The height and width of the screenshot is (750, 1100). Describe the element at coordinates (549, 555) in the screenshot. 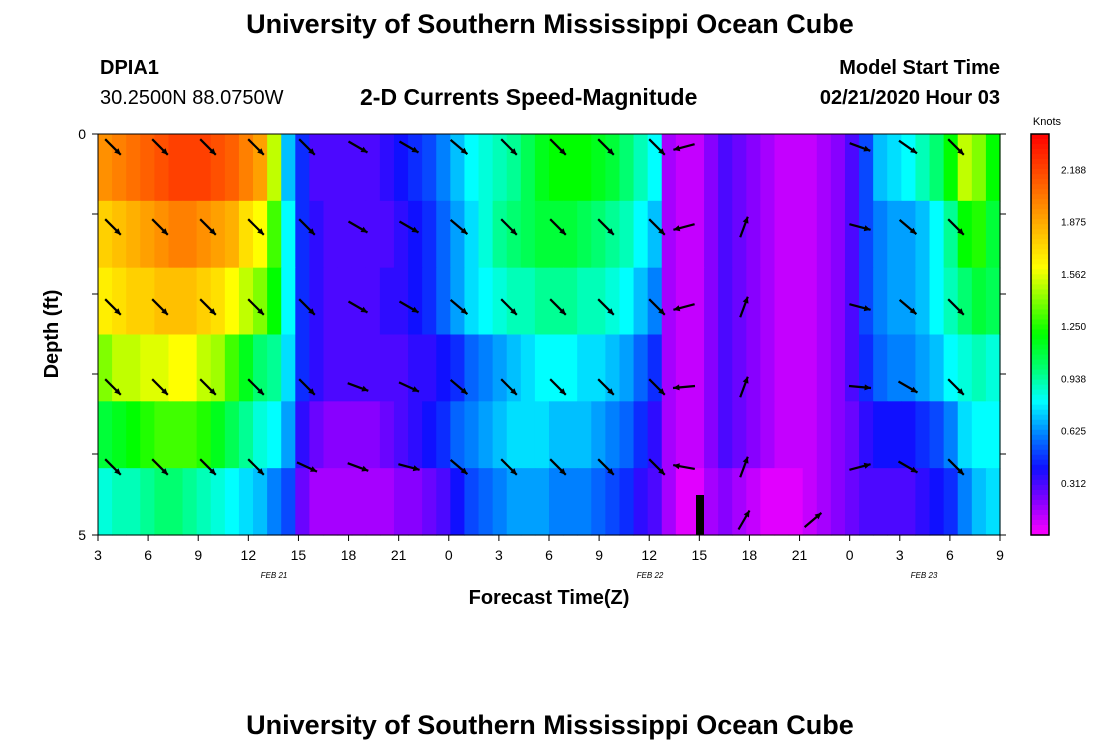

I see `x-tick-label: 6` at that location.